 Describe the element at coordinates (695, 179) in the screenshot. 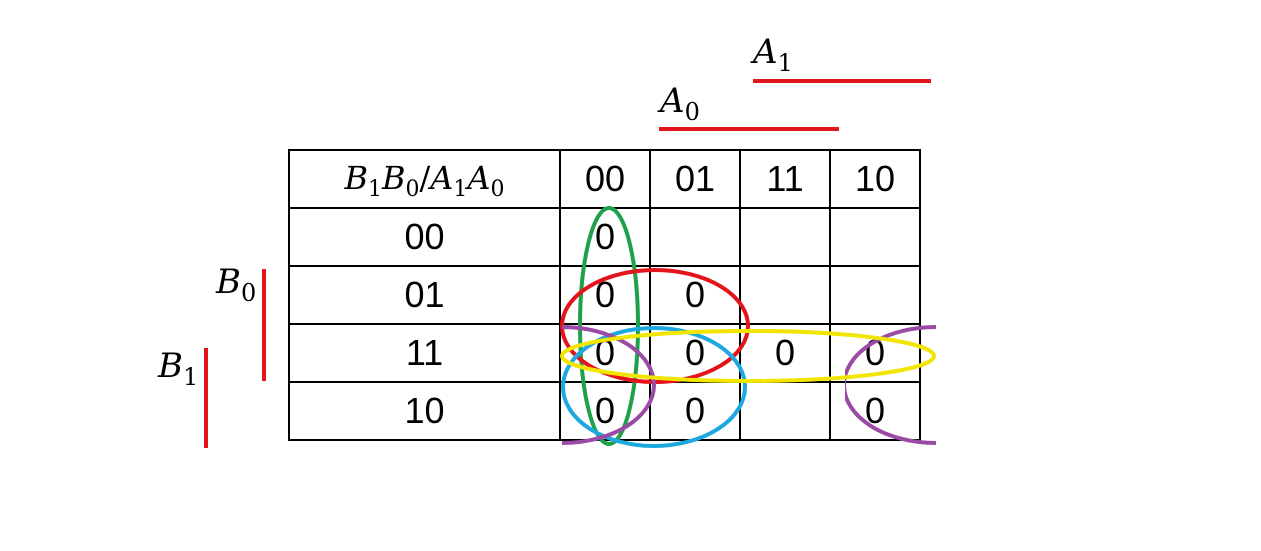

I see `col-header: 01` at that location.